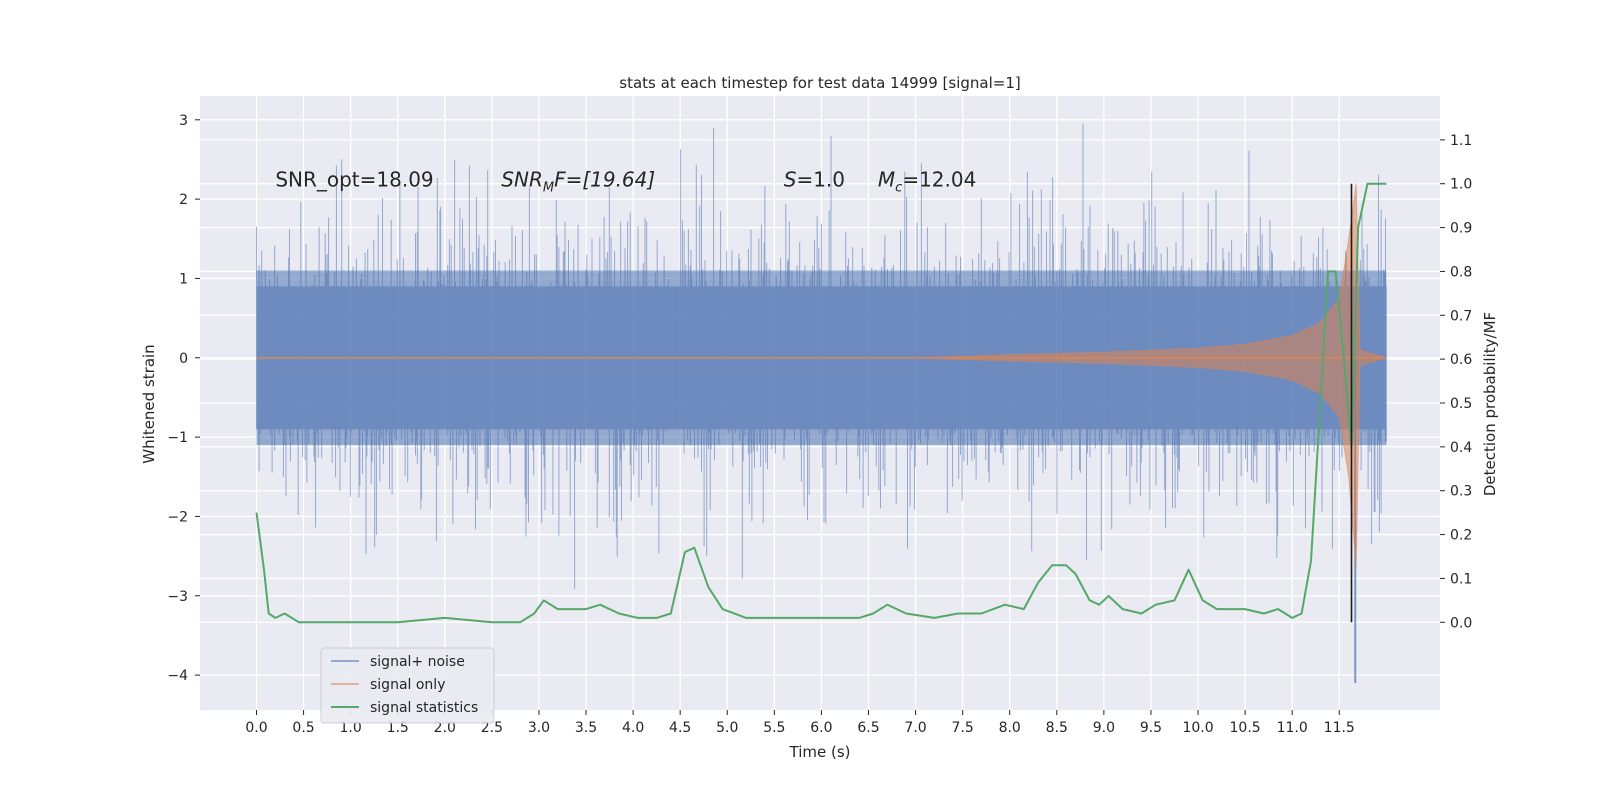 The width and height of the screenshot is (1600, 800). I want to click on y-right-tick-label: 0.3, so click(1461, 492).